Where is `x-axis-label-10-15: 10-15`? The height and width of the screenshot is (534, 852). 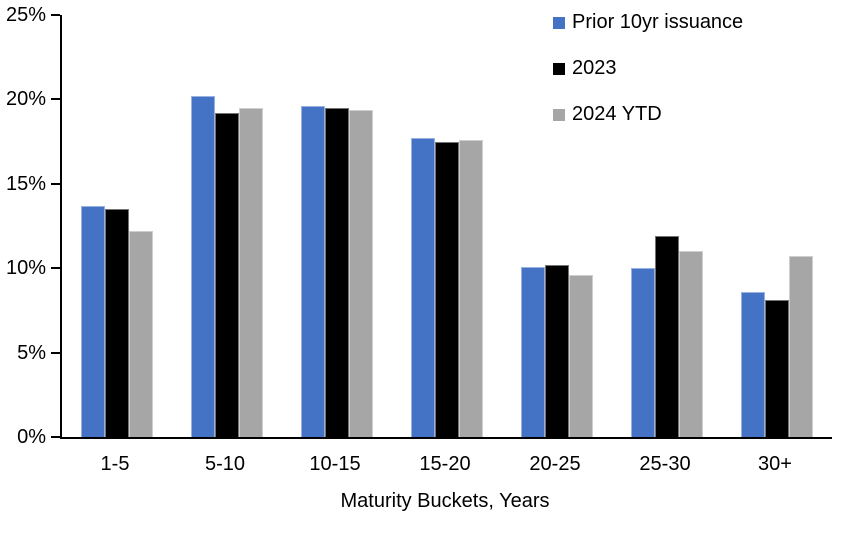
x-axis-label-10-15: 10-15 is located at coordinates (335, 464).